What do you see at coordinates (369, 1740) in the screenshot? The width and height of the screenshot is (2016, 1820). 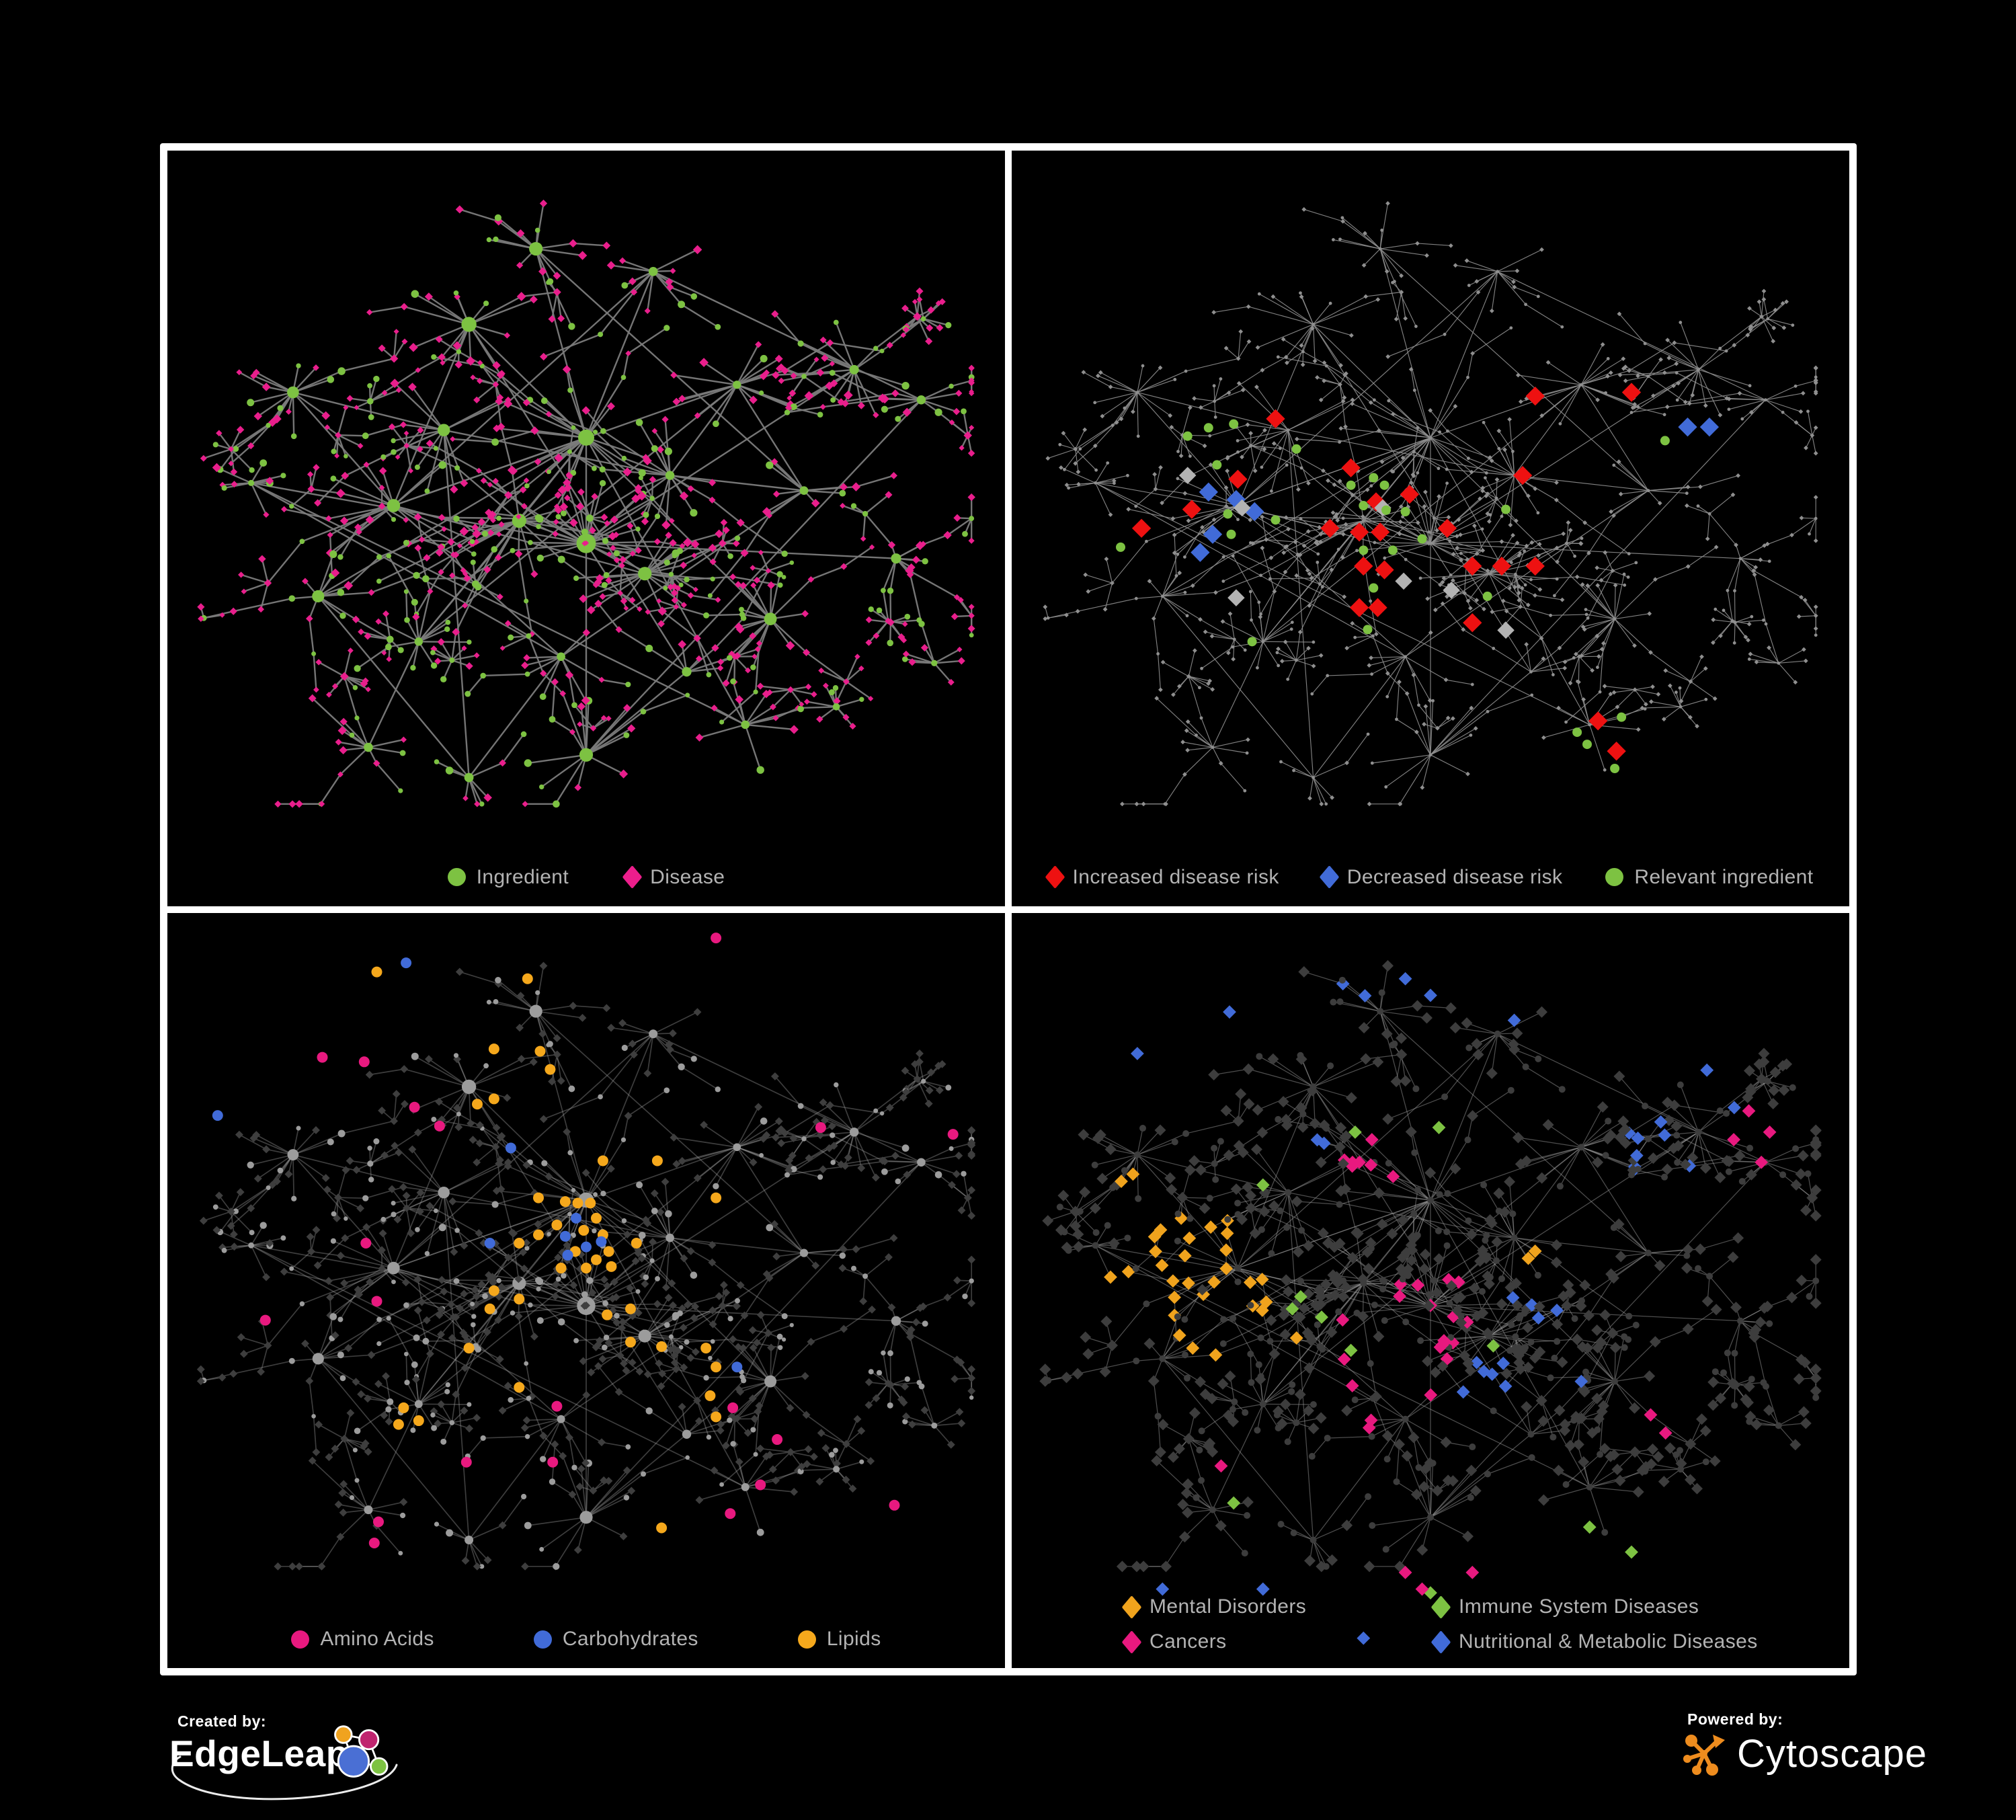 I see `edgeleap-magenta-node` at bounding box center [369, 1740].